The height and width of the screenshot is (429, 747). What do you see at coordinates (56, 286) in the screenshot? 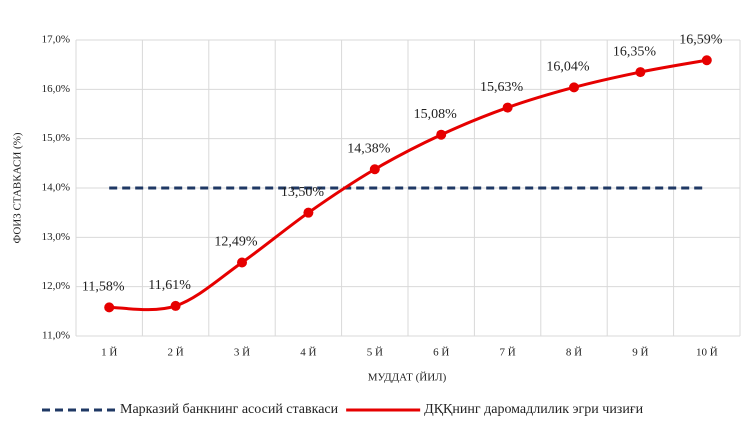
I see `y-tick-label: 12,0%` at bounding box center [56, 286].